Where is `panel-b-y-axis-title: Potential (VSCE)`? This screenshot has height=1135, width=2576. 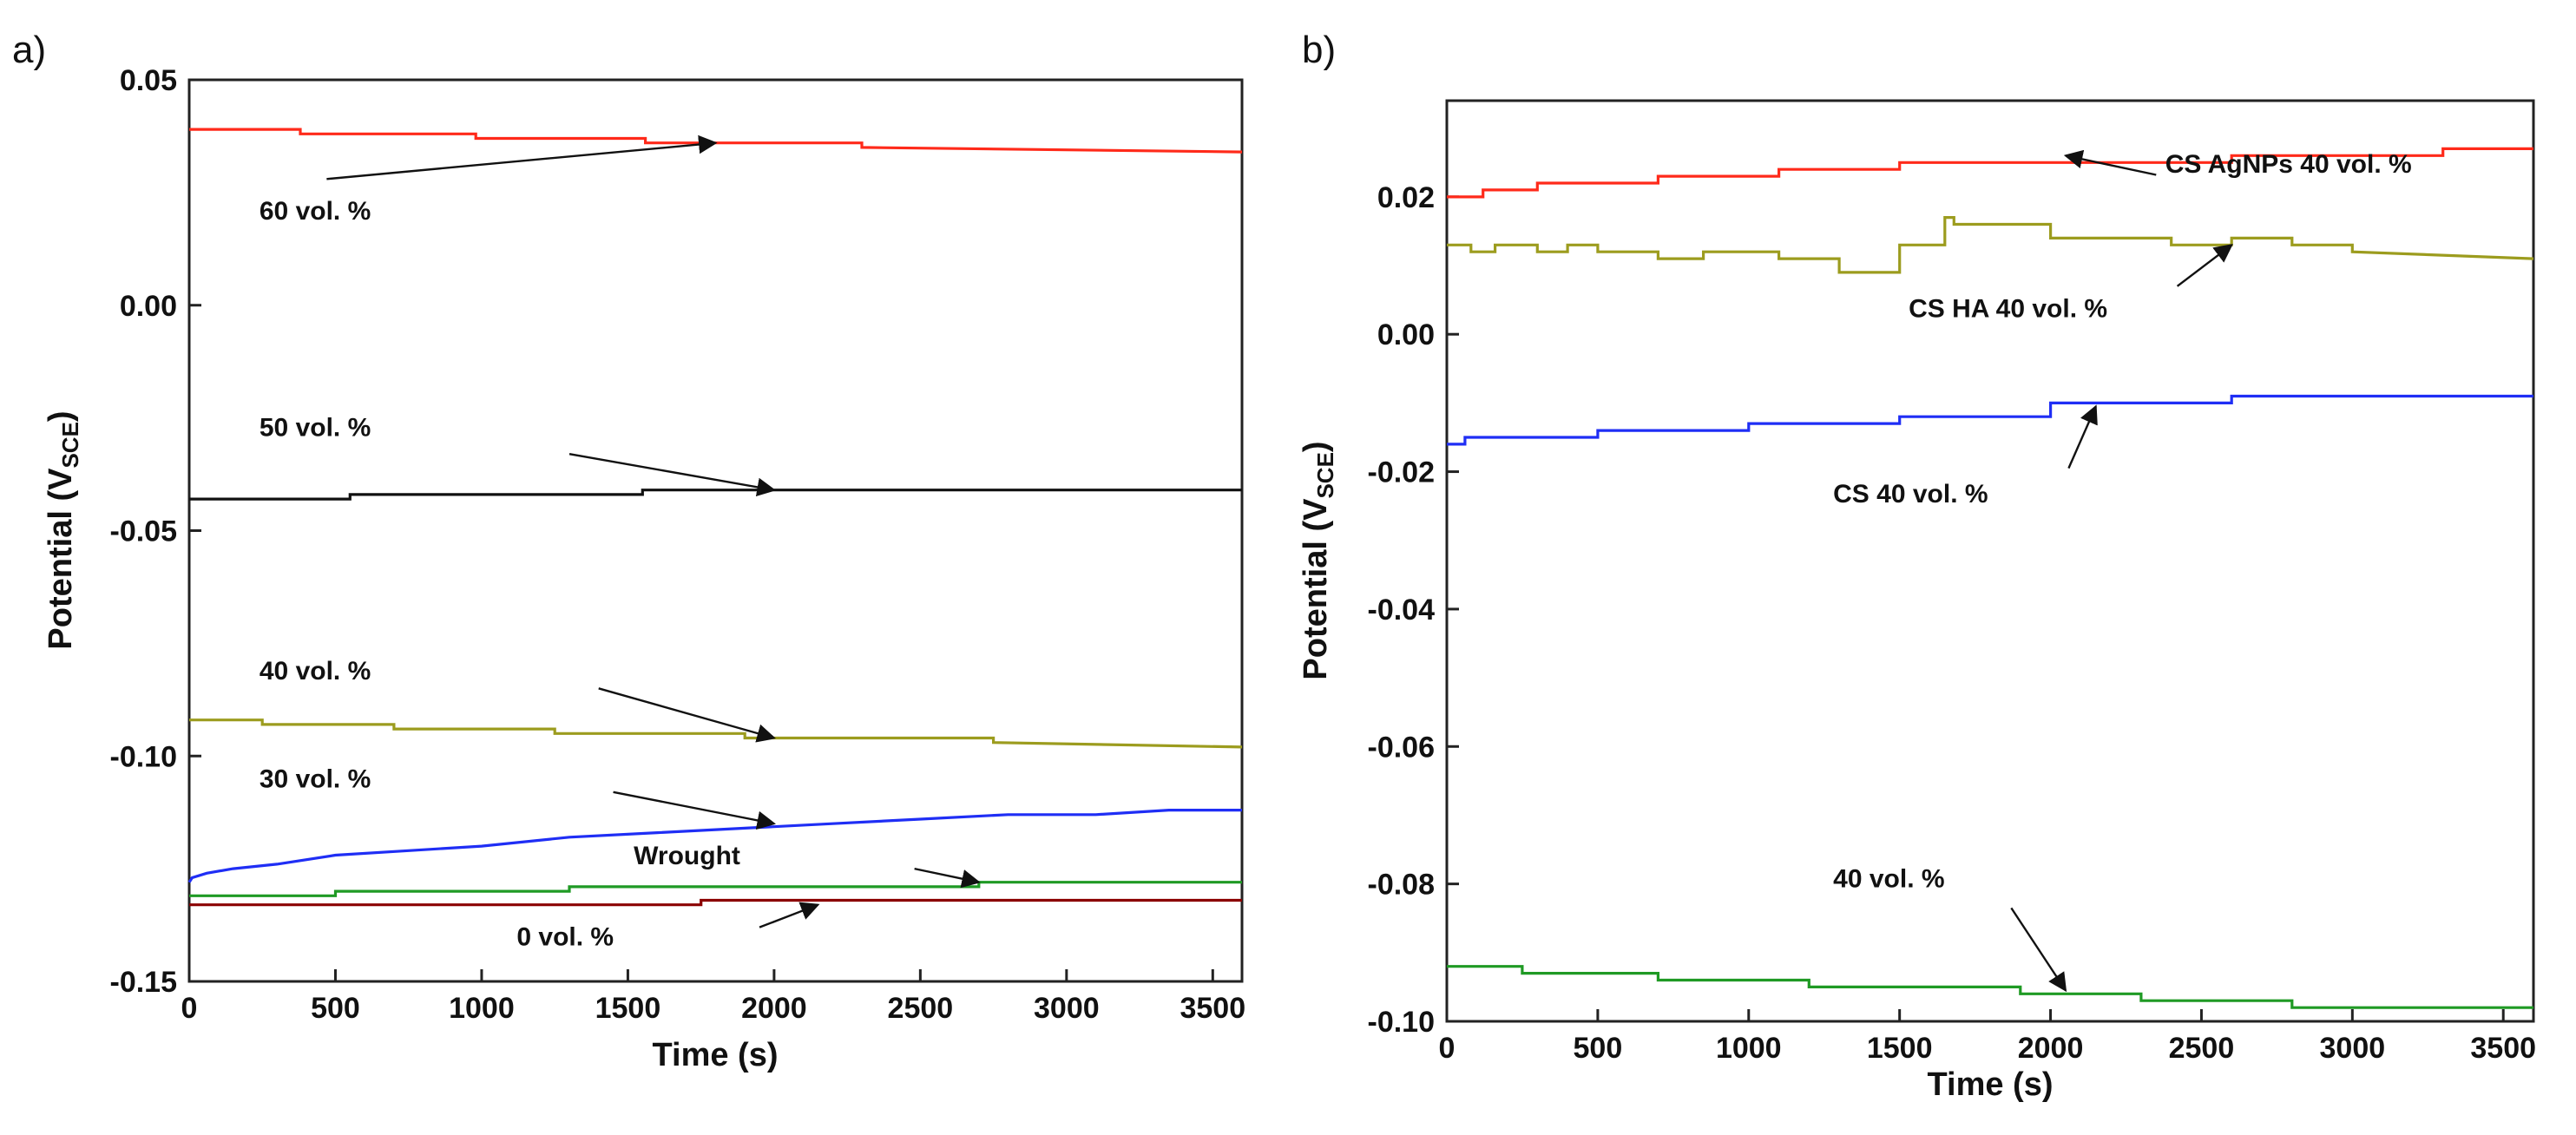
panel-b-y-axis-title: Potential (VSCE) is located at coordinates (1318, 560).